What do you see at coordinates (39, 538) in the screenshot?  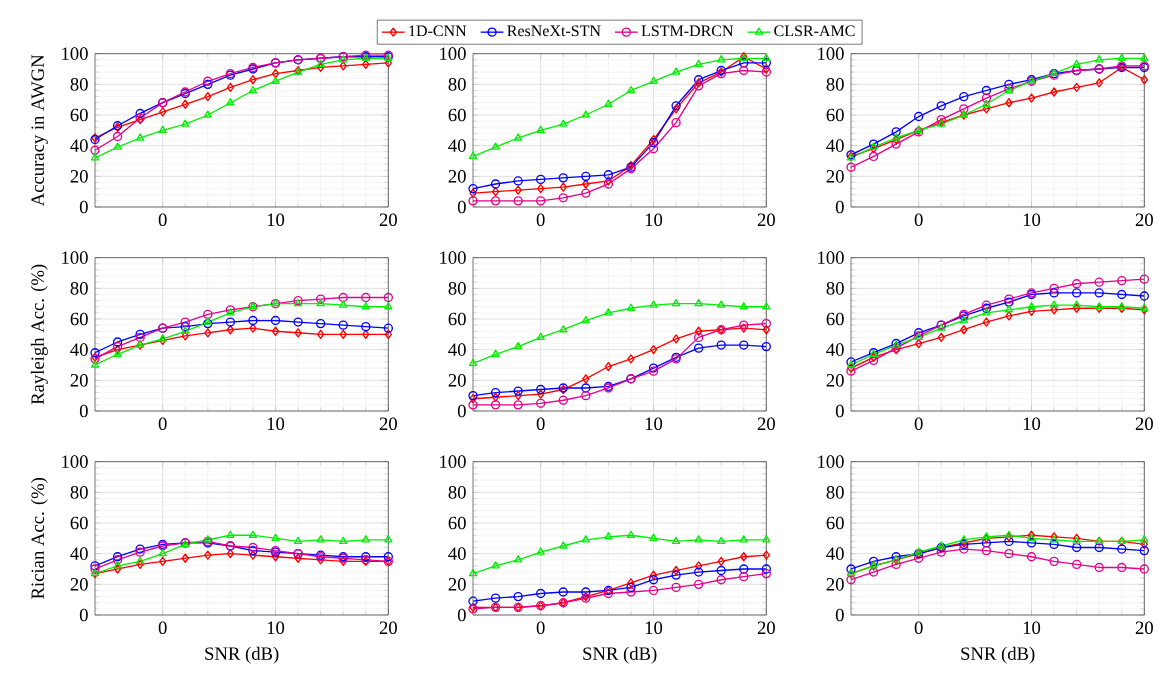 I see `y-axis-title: Rician Acc. (%)` at bounding box center [39, 538].